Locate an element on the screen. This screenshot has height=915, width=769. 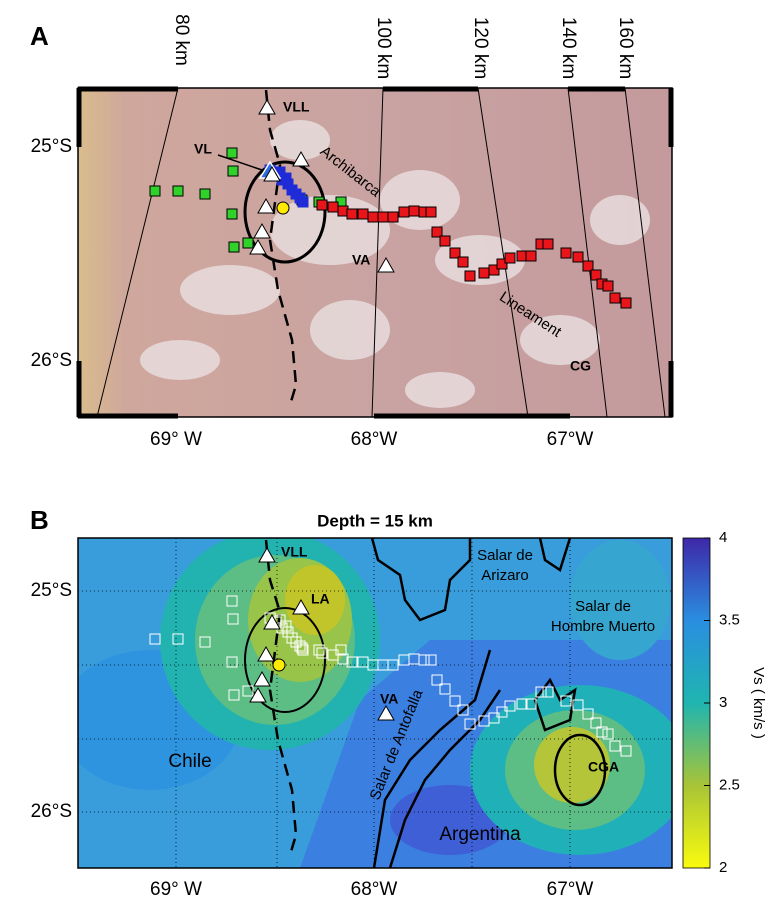
volcano-label: VL is located at coordinates (203, 149).